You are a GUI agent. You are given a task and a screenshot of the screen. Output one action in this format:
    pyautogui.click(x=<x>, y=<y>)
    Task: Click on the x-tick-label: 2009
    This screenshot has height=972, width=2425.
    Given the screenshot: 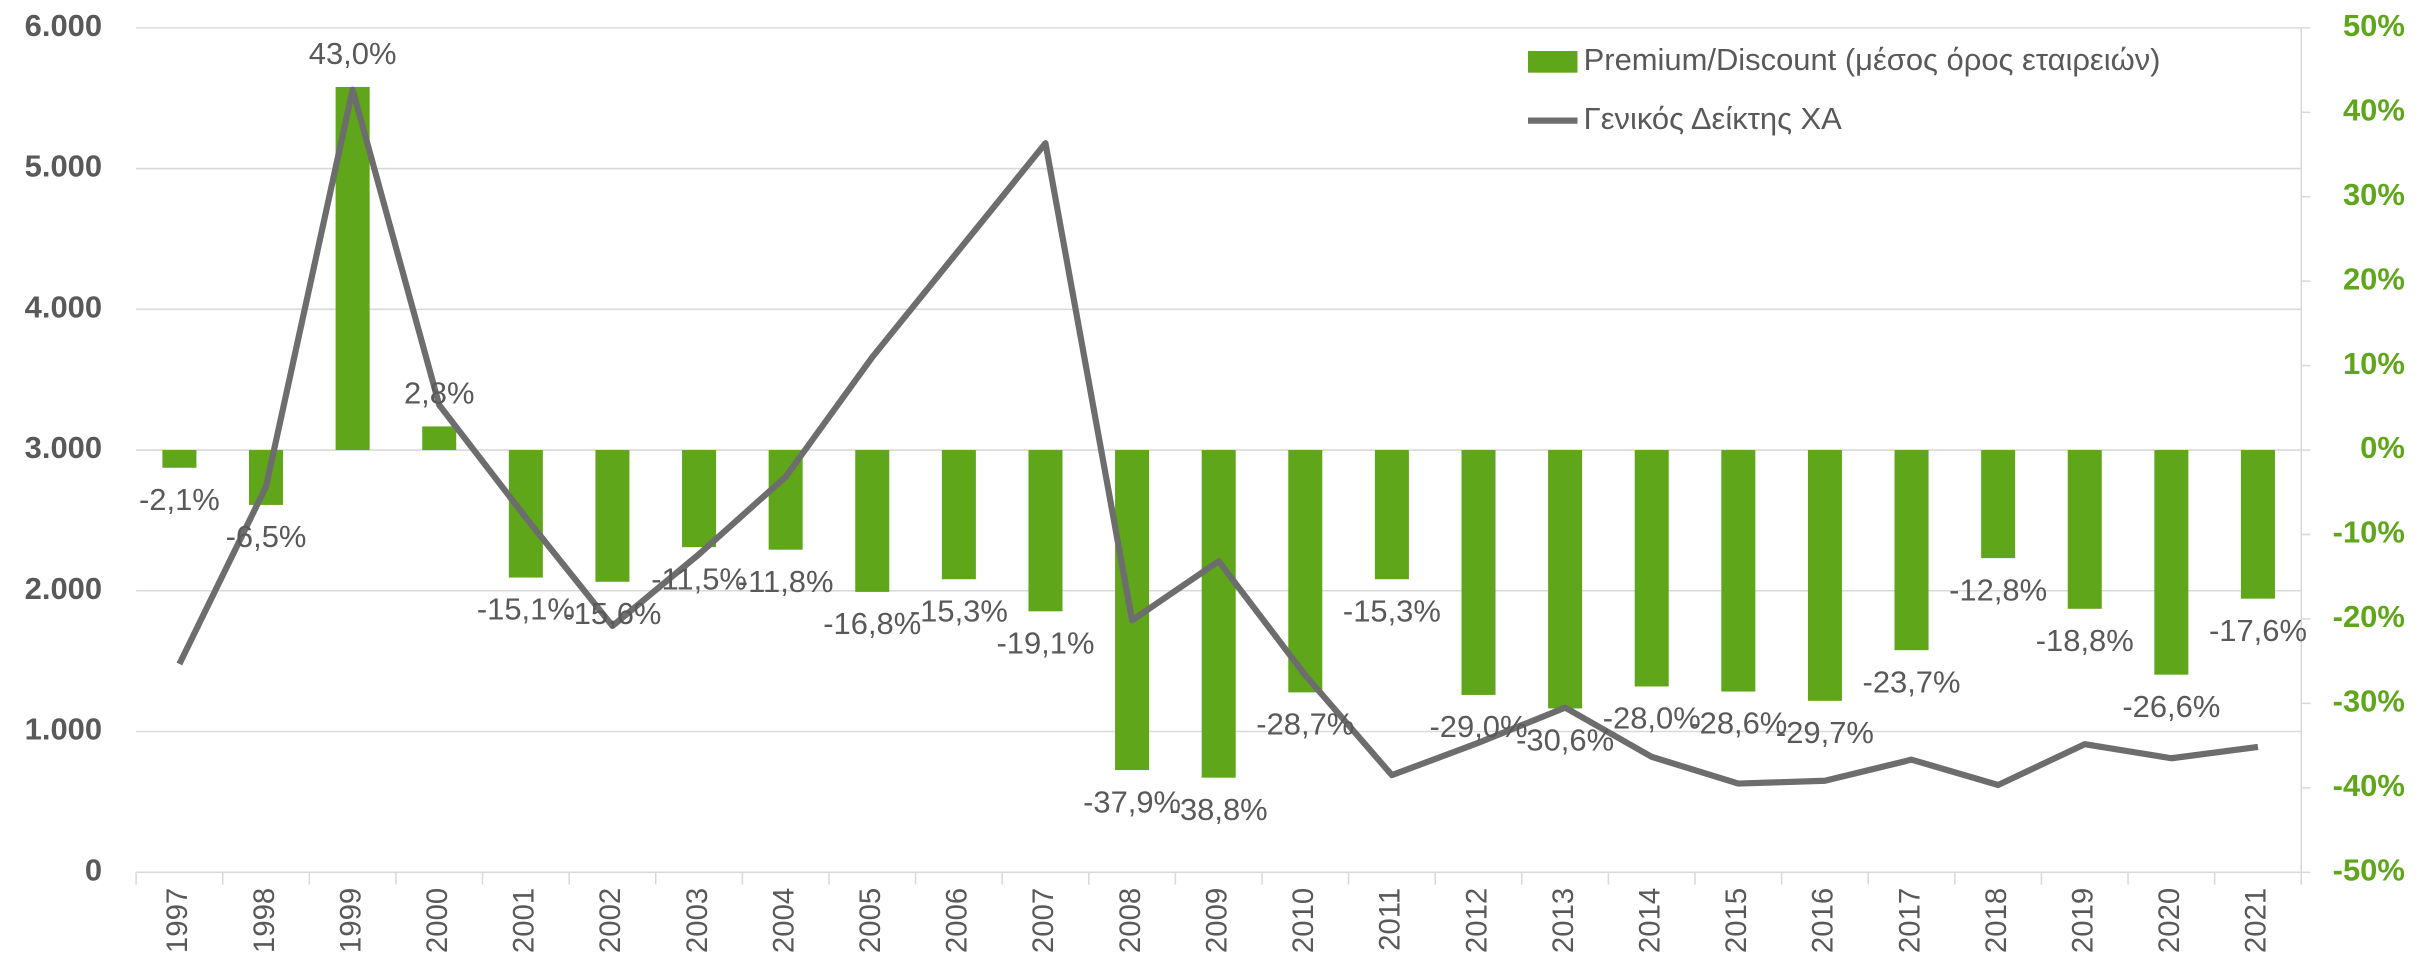 What is the action you would take?
    pyautogui.click(x=1216, y=920)
    